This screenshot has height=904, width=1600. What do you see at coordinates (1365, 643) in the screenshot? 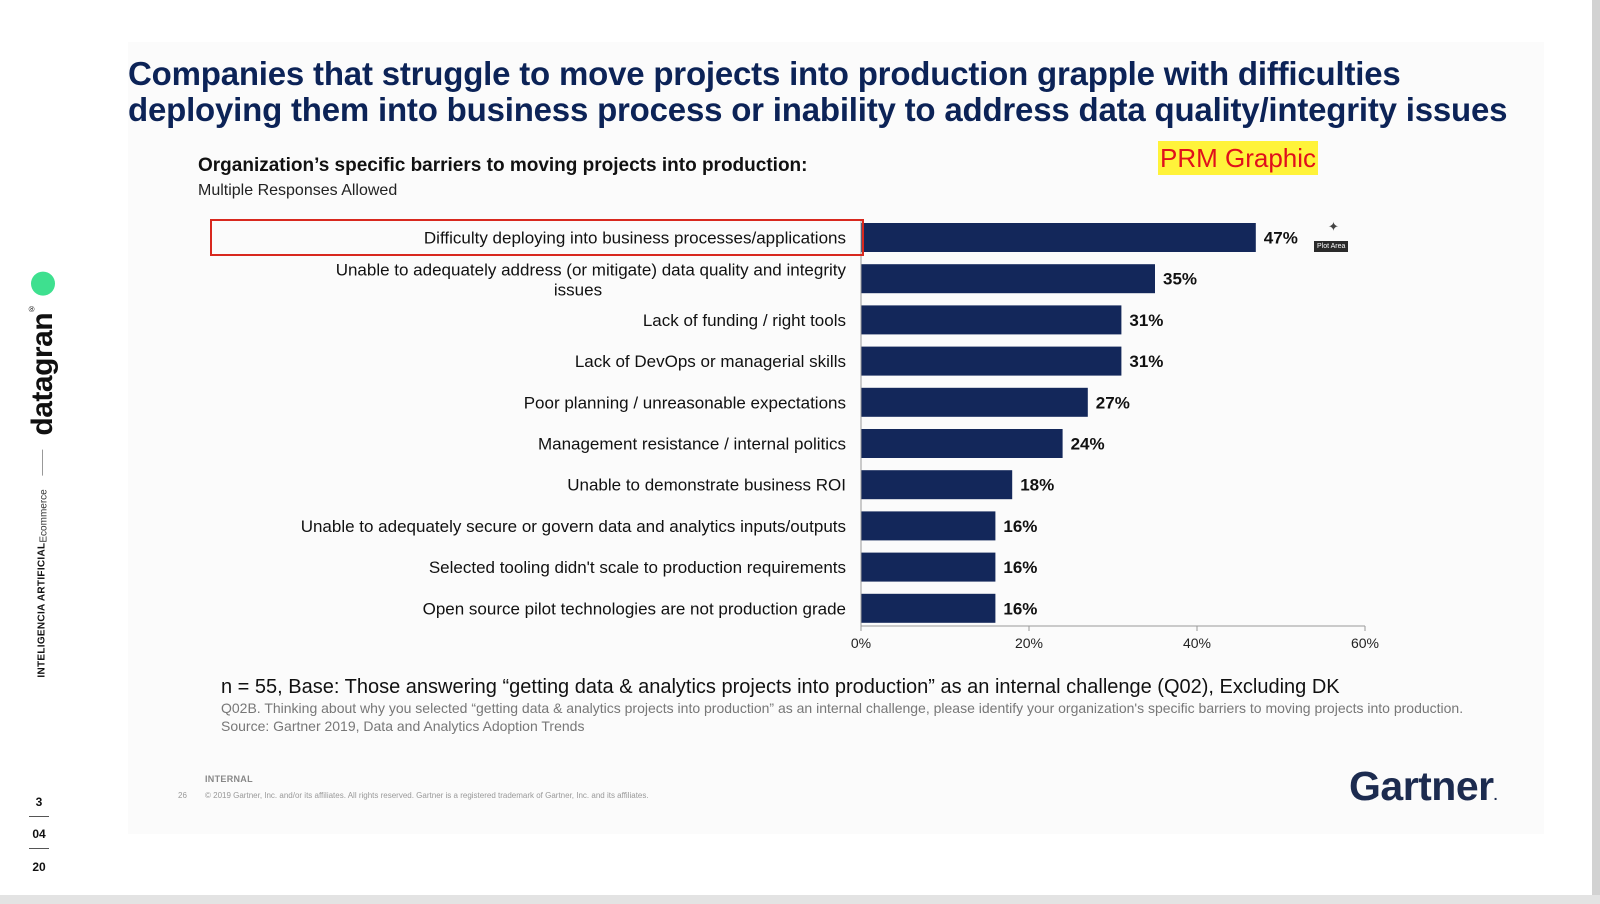
I see `x-tick-label: 60%` at bounding box center [1365, 643].